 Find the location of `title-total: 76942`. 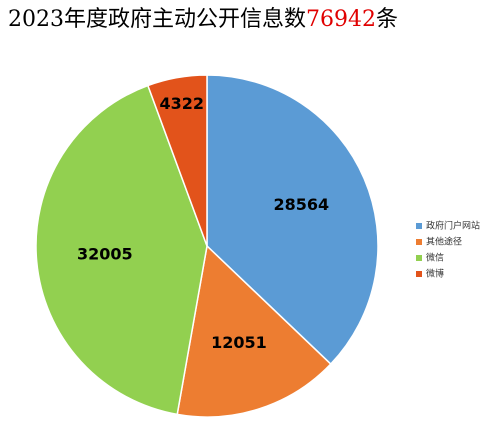

title-total: 76942 is located at coordinates (341, 19).